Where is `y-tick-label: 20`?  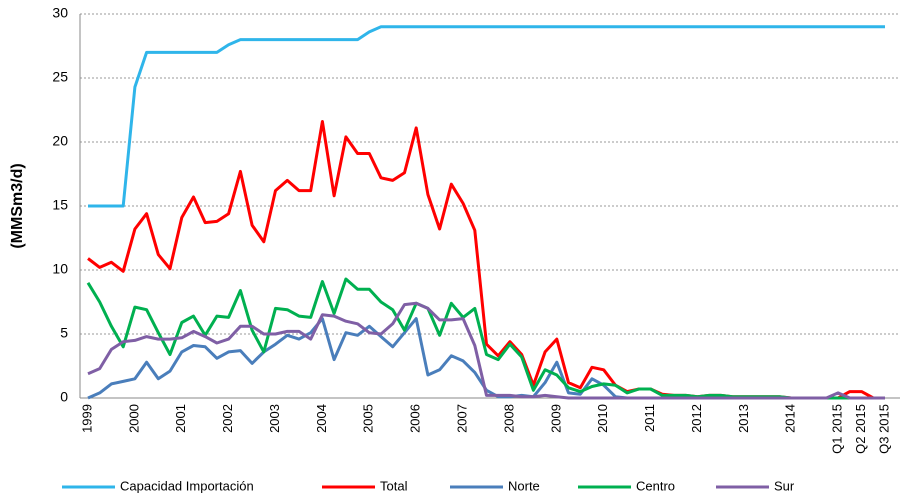
y-tick-label: 20 is located at coordinates (60, 141).